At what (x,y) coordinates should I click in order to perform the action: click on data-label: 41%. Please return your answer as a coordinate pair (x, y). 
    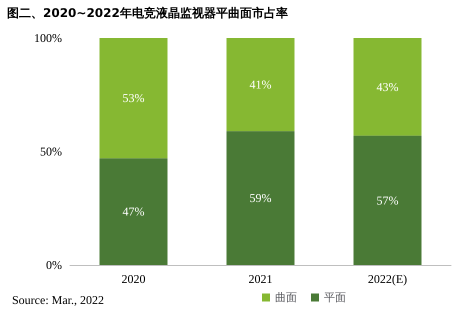
    Looking at the image, I should click on (261, 85).